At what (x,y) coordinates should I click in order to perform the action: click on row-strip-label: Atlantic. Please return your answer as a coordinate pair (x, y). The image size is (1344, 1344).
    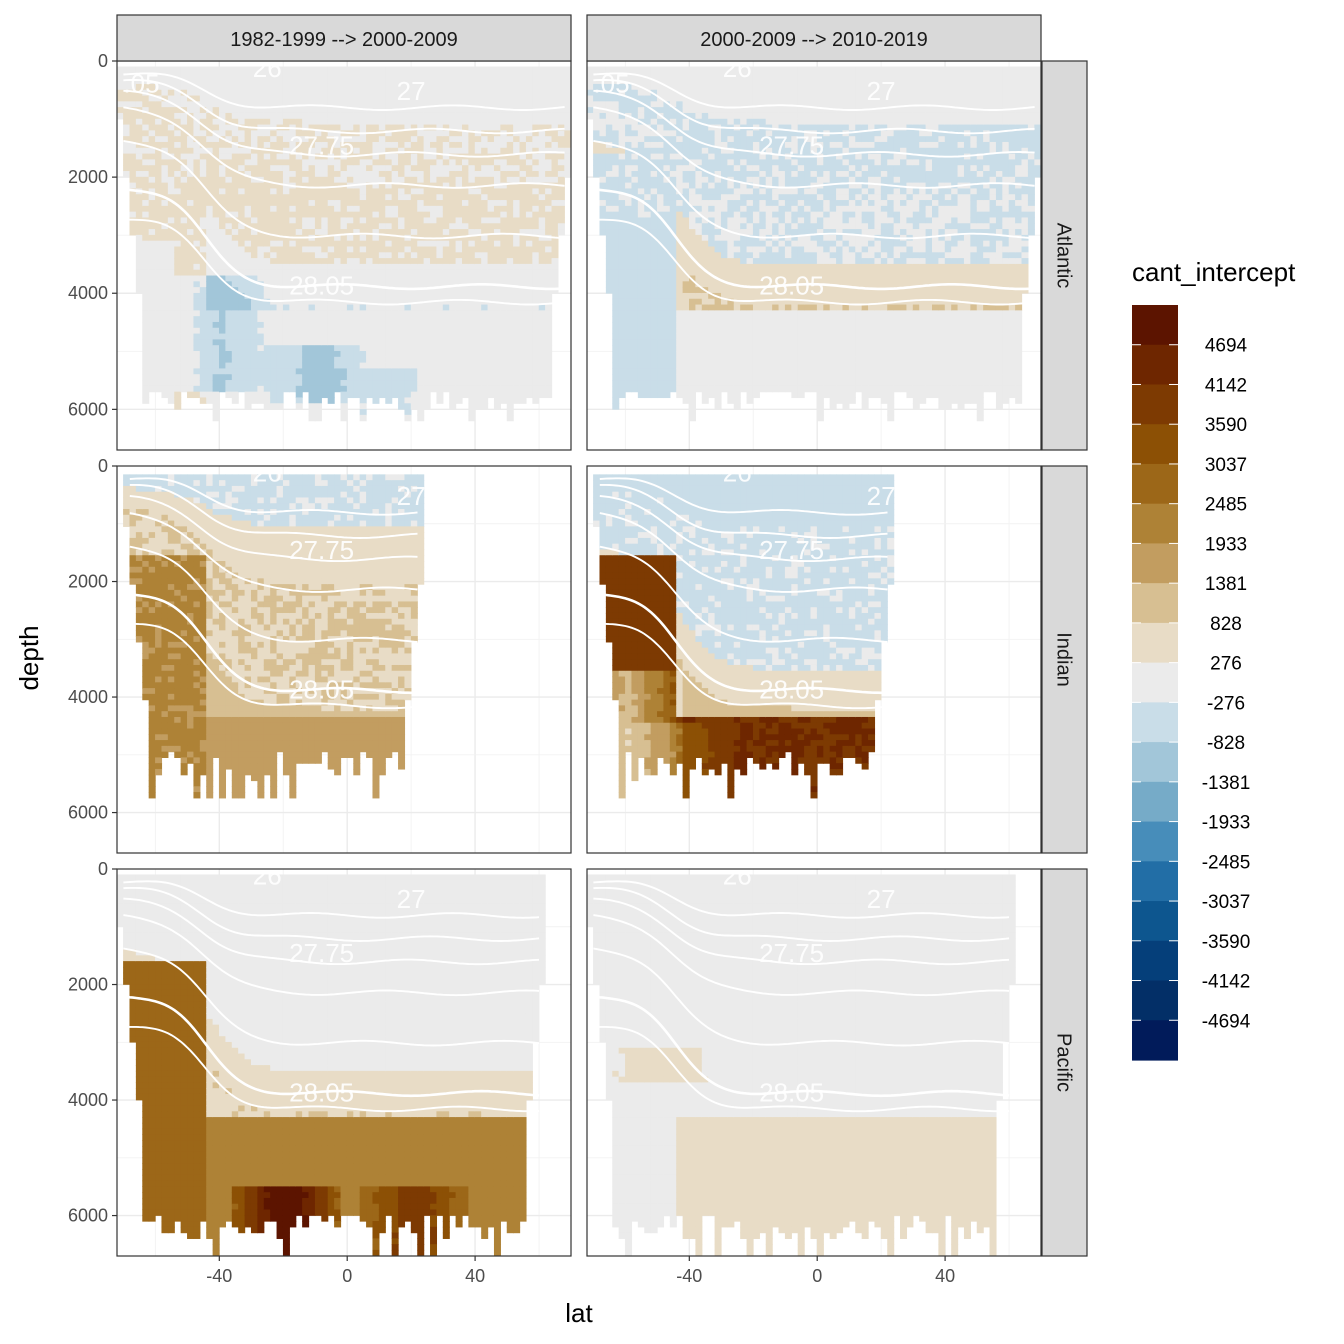
    Looking at the image, I should click on (1064, 256).